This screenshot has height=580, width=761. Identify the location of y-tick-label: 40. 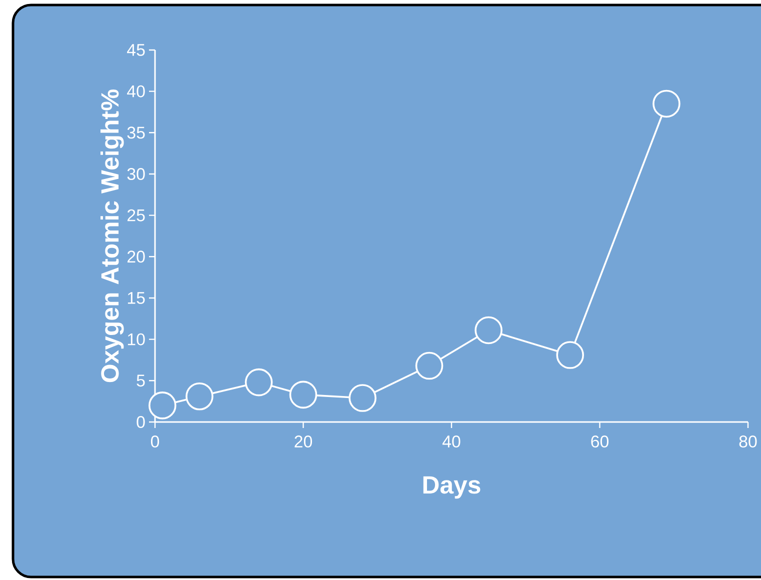
(136, 91).